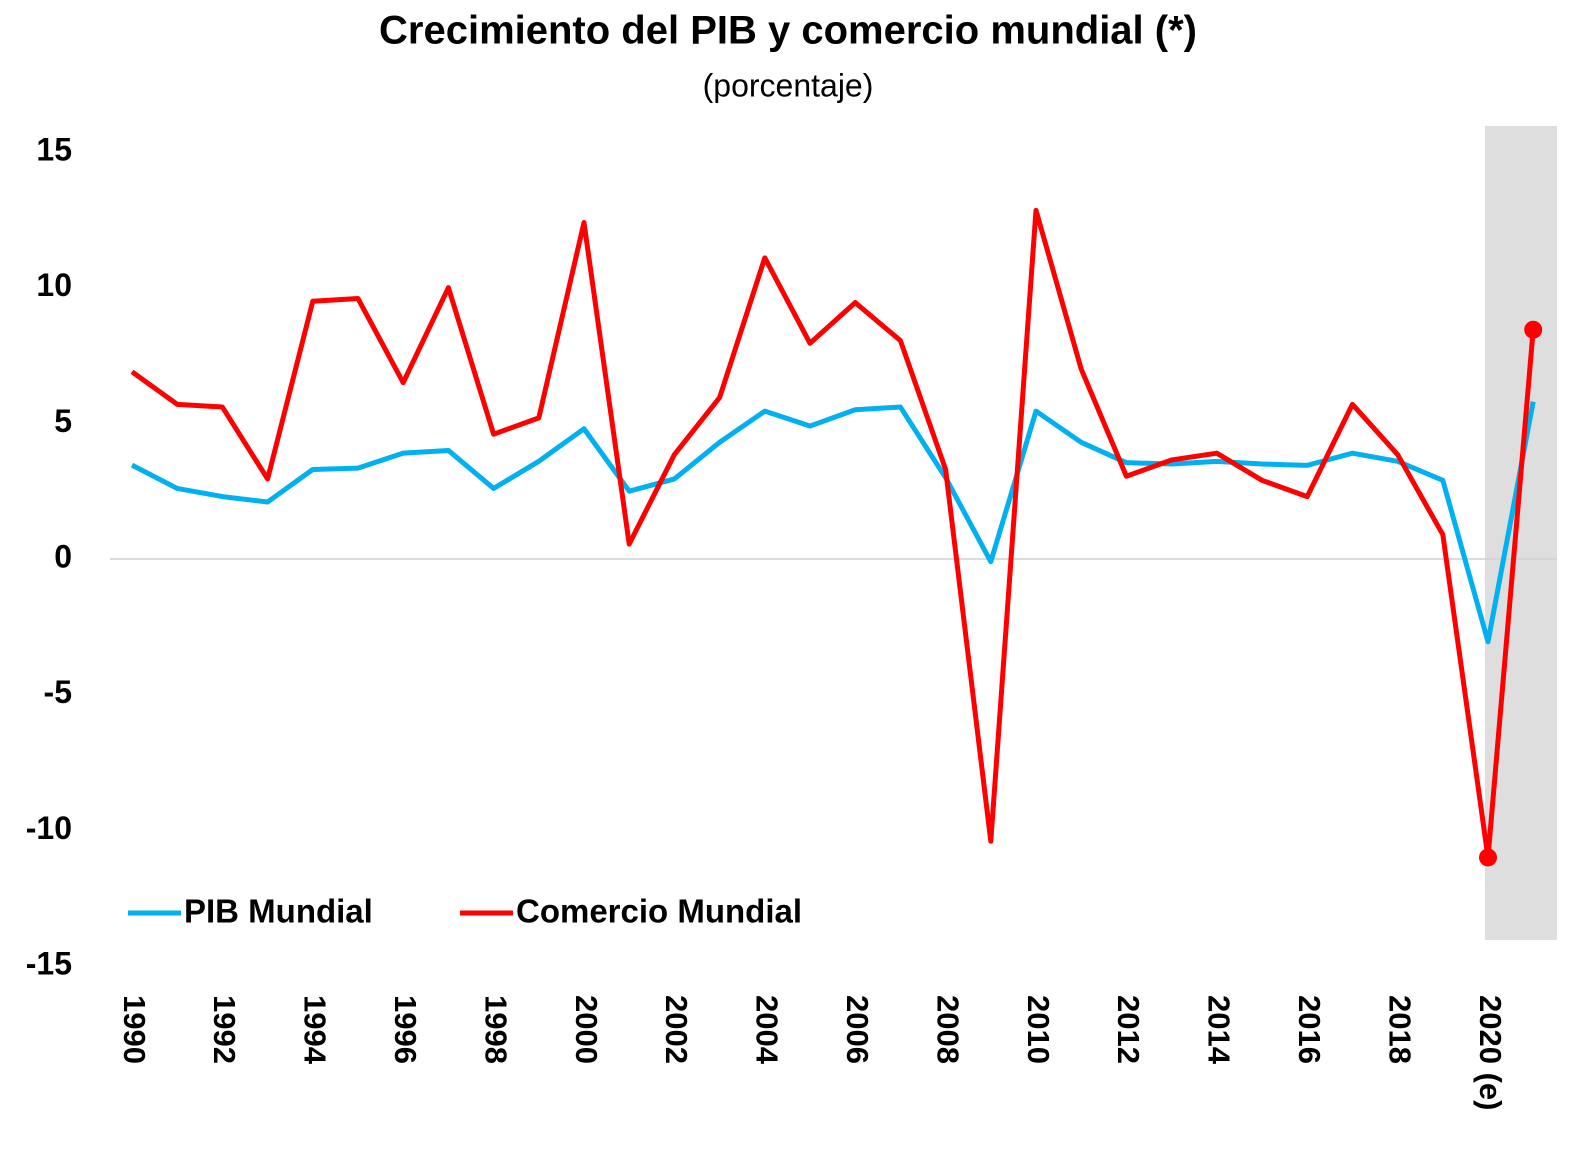 The image size is (1590, 1151). I want to click on x-tick-label: 2012, so click(1128, 1029).